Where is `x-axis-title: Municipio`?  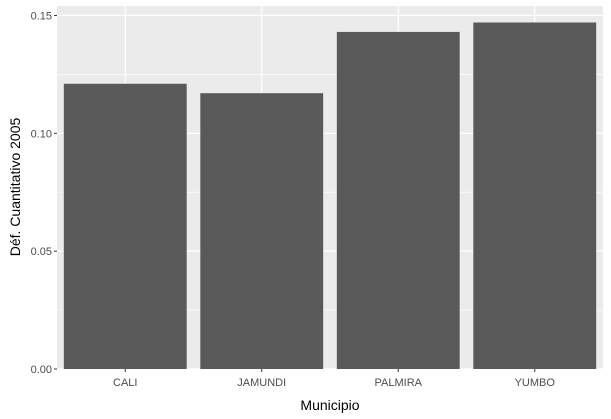 x-axis-title: Municipio is located at coordinates (329, 405).